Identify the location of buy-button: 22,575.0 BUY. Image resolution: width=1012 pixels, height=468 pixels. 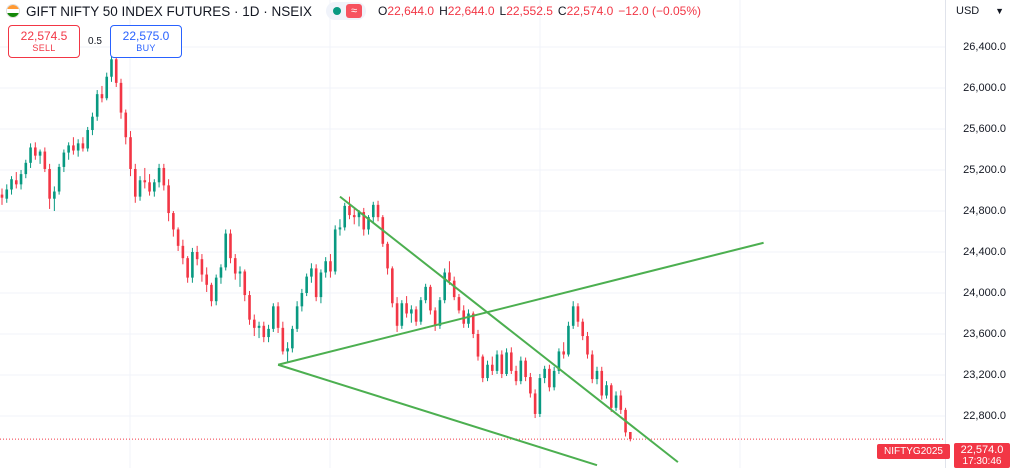
(146, 41).